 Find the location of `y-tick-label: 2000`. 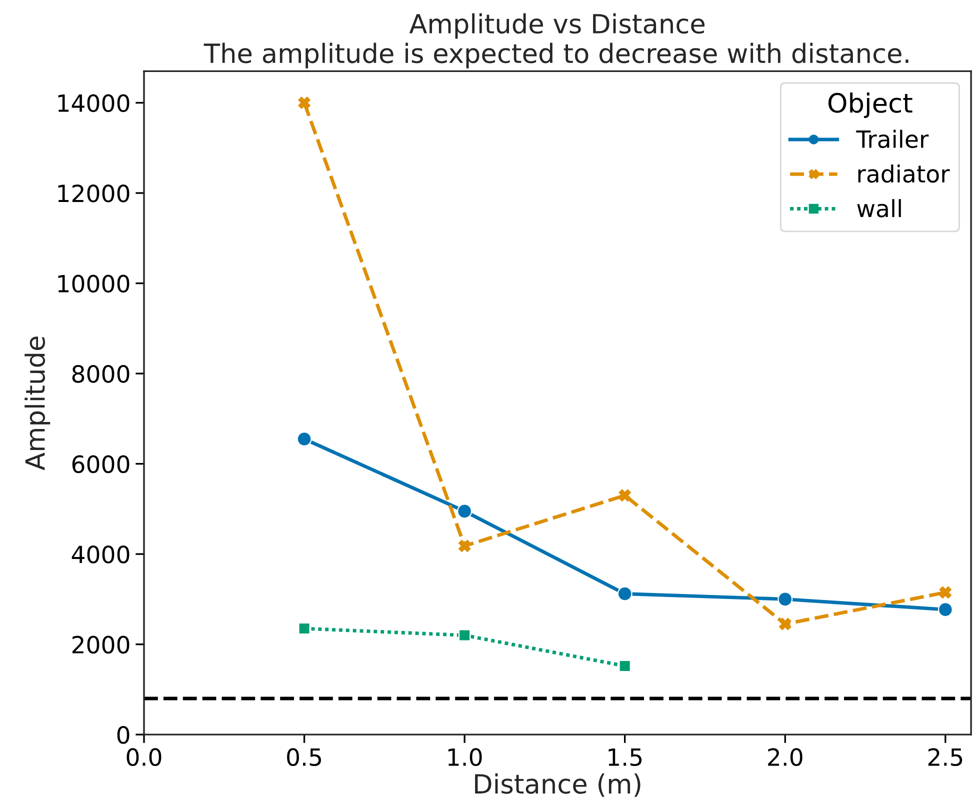

y-tick-label: 2000 is located at coordinates (101, 645).